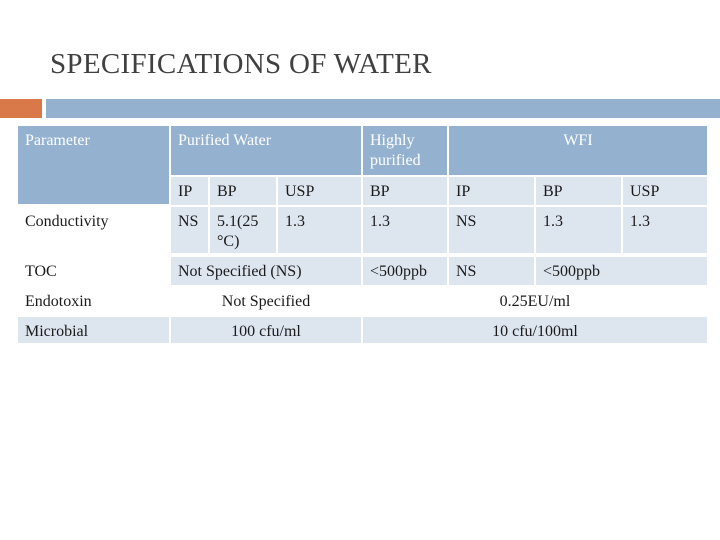  What do you see at coordinates (665, 230) in the screenshot?
I see `cell-conductivity-wfi-usp: 1.3` at bounding box center [665, 230].